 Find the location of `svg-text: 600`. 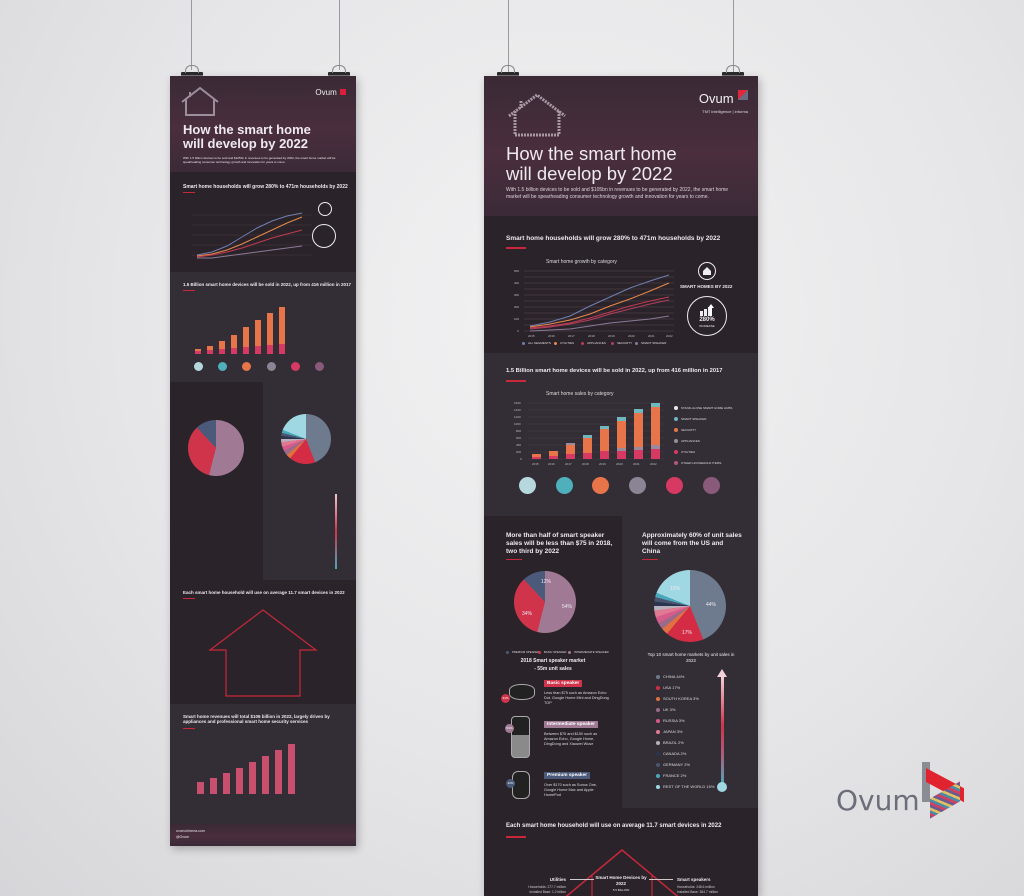

svg-text: 600 is located at coordinates (518, 438).